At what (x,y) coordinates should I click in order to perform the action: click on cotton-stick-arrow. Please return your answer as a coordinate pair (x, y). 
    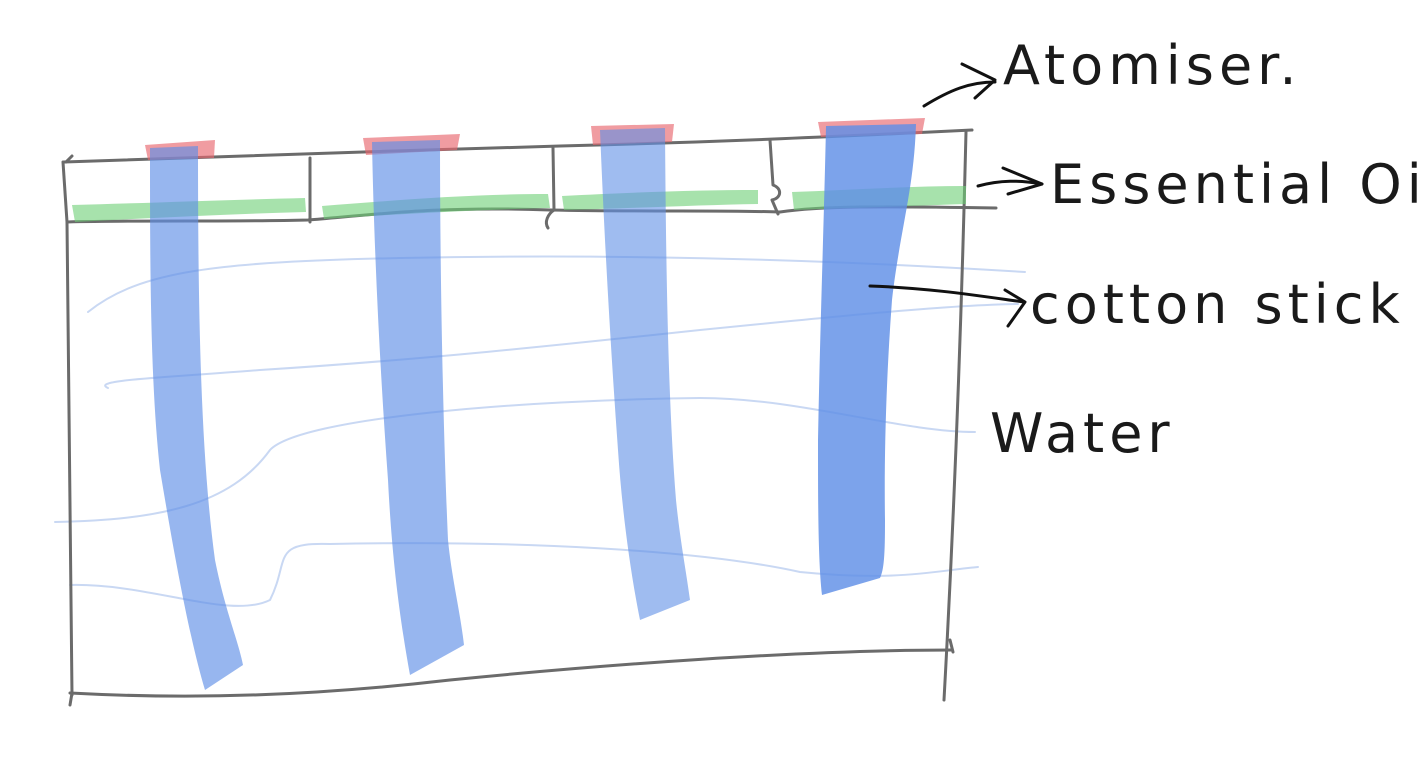
    Looking at the image, I should click on (947, 294).